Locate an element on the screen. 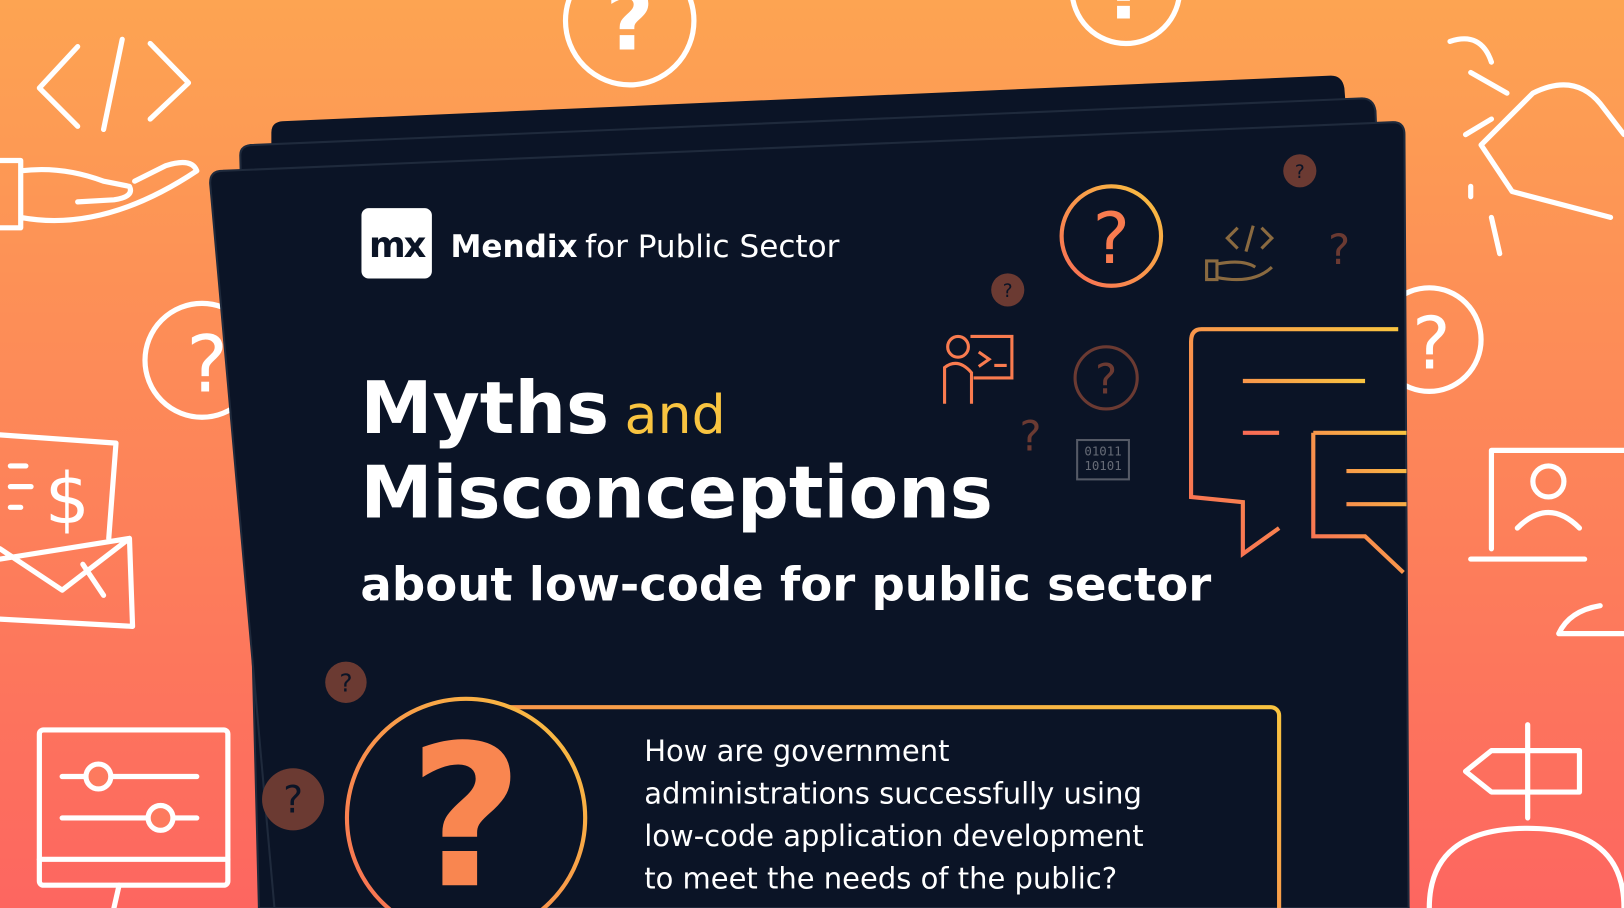 The height and width of the screenshot is (908, 1624). svg-text: mx is located at coordinates (398, 245).